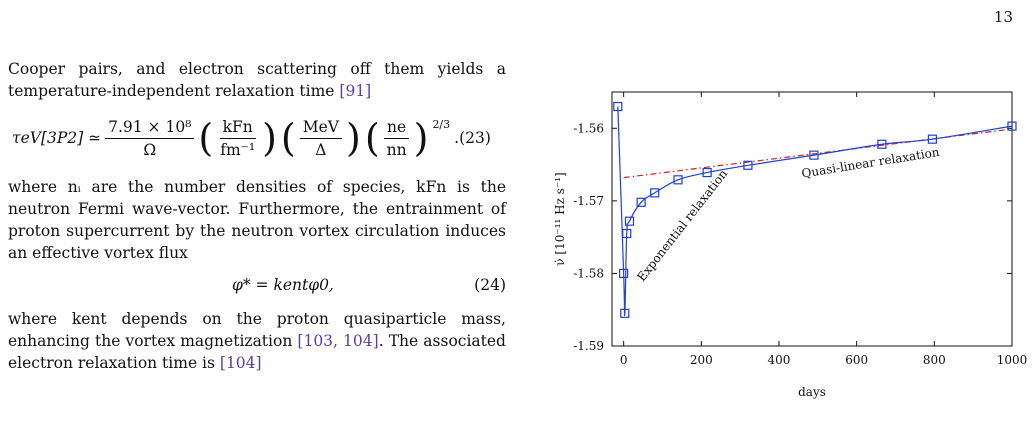 This screenshot has height=427, width=1035. Describe the element at coordinates (288, 138) in the screenshot. I see `paren-open-2: (` at that location.